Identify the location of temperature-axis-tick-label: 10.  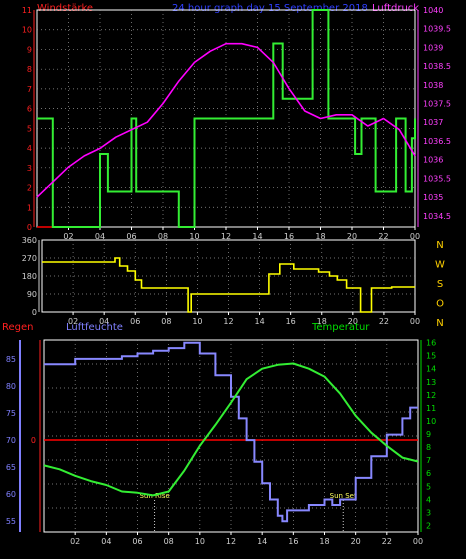
(431, 421).